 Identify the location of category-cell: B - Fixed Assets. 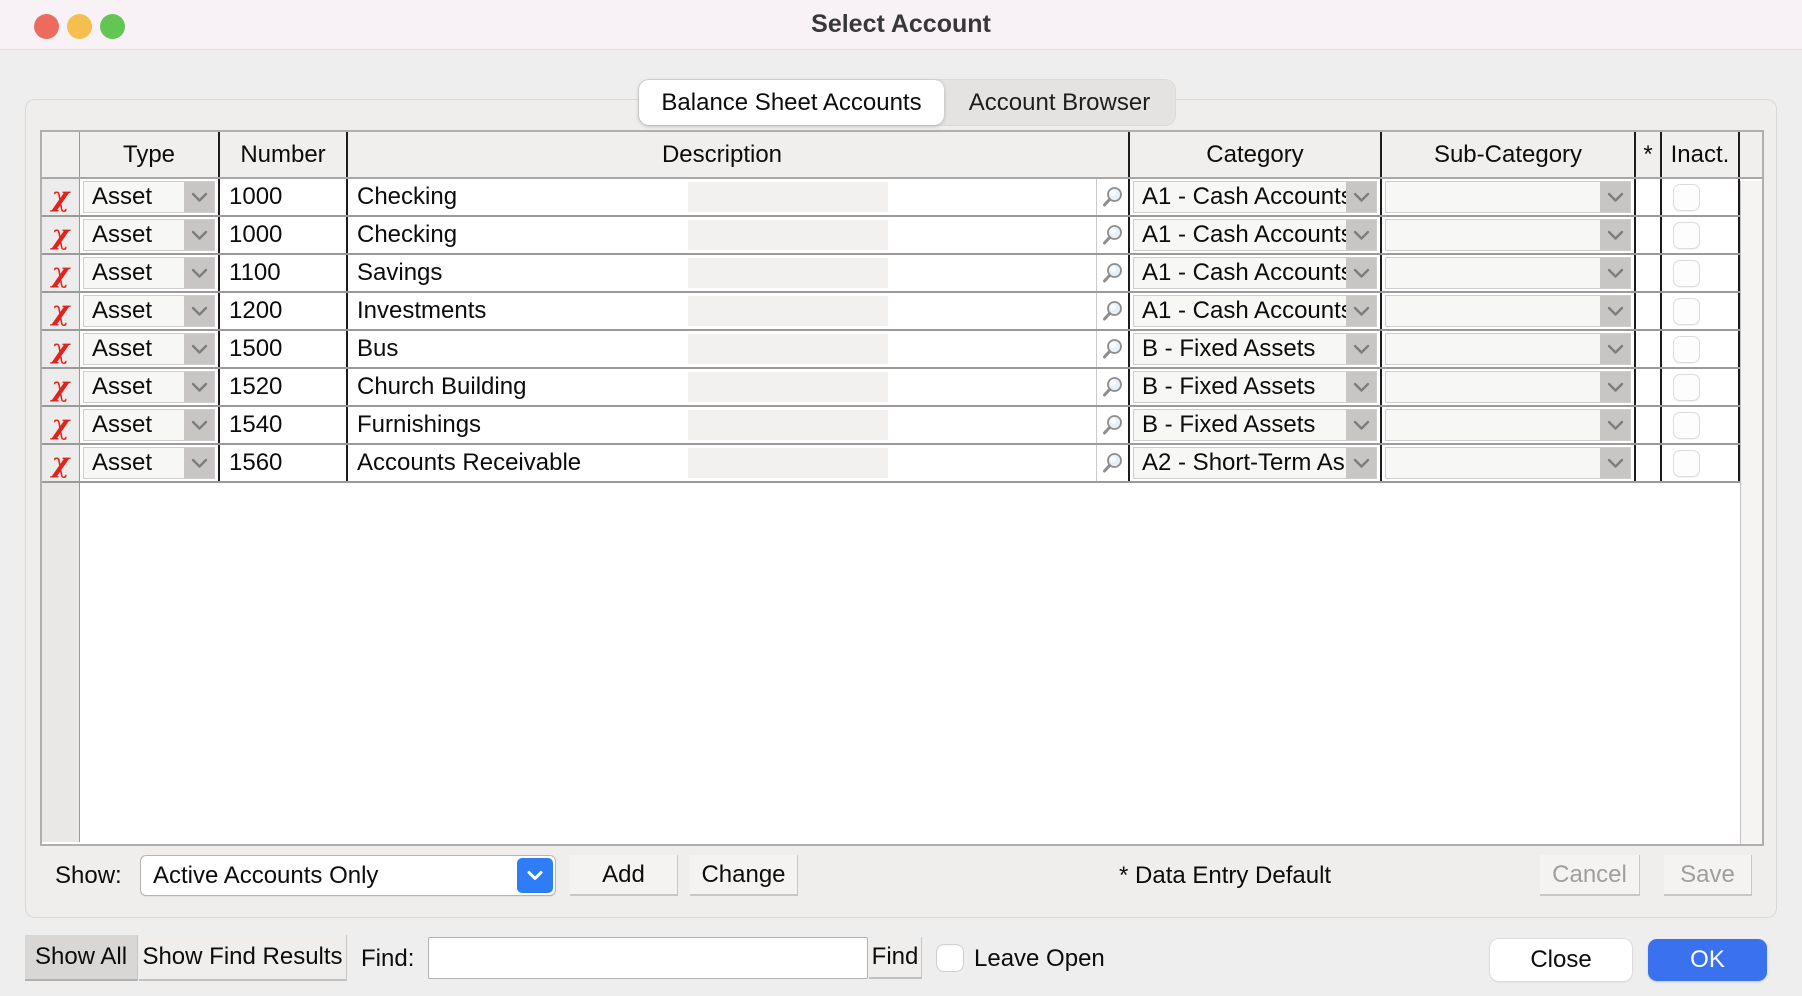
(1256, 387).